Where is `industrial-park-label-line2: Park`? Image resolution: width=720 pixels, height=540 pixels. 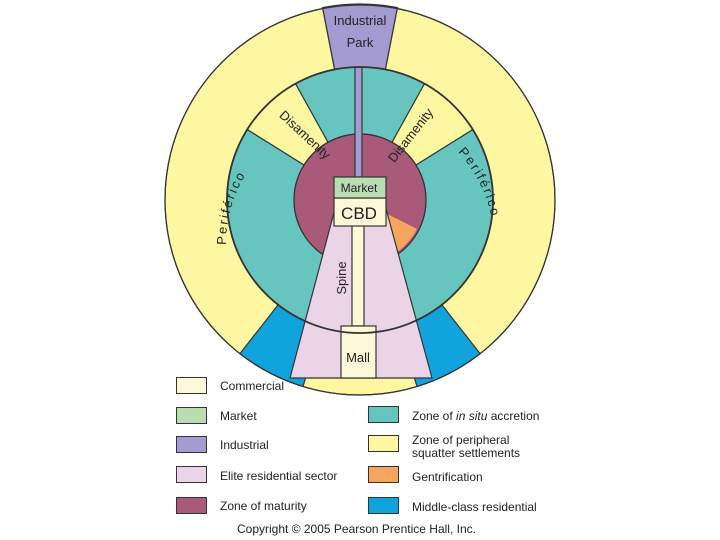 industrial-park-label-line2: Park is located at coordinates (360, 42).